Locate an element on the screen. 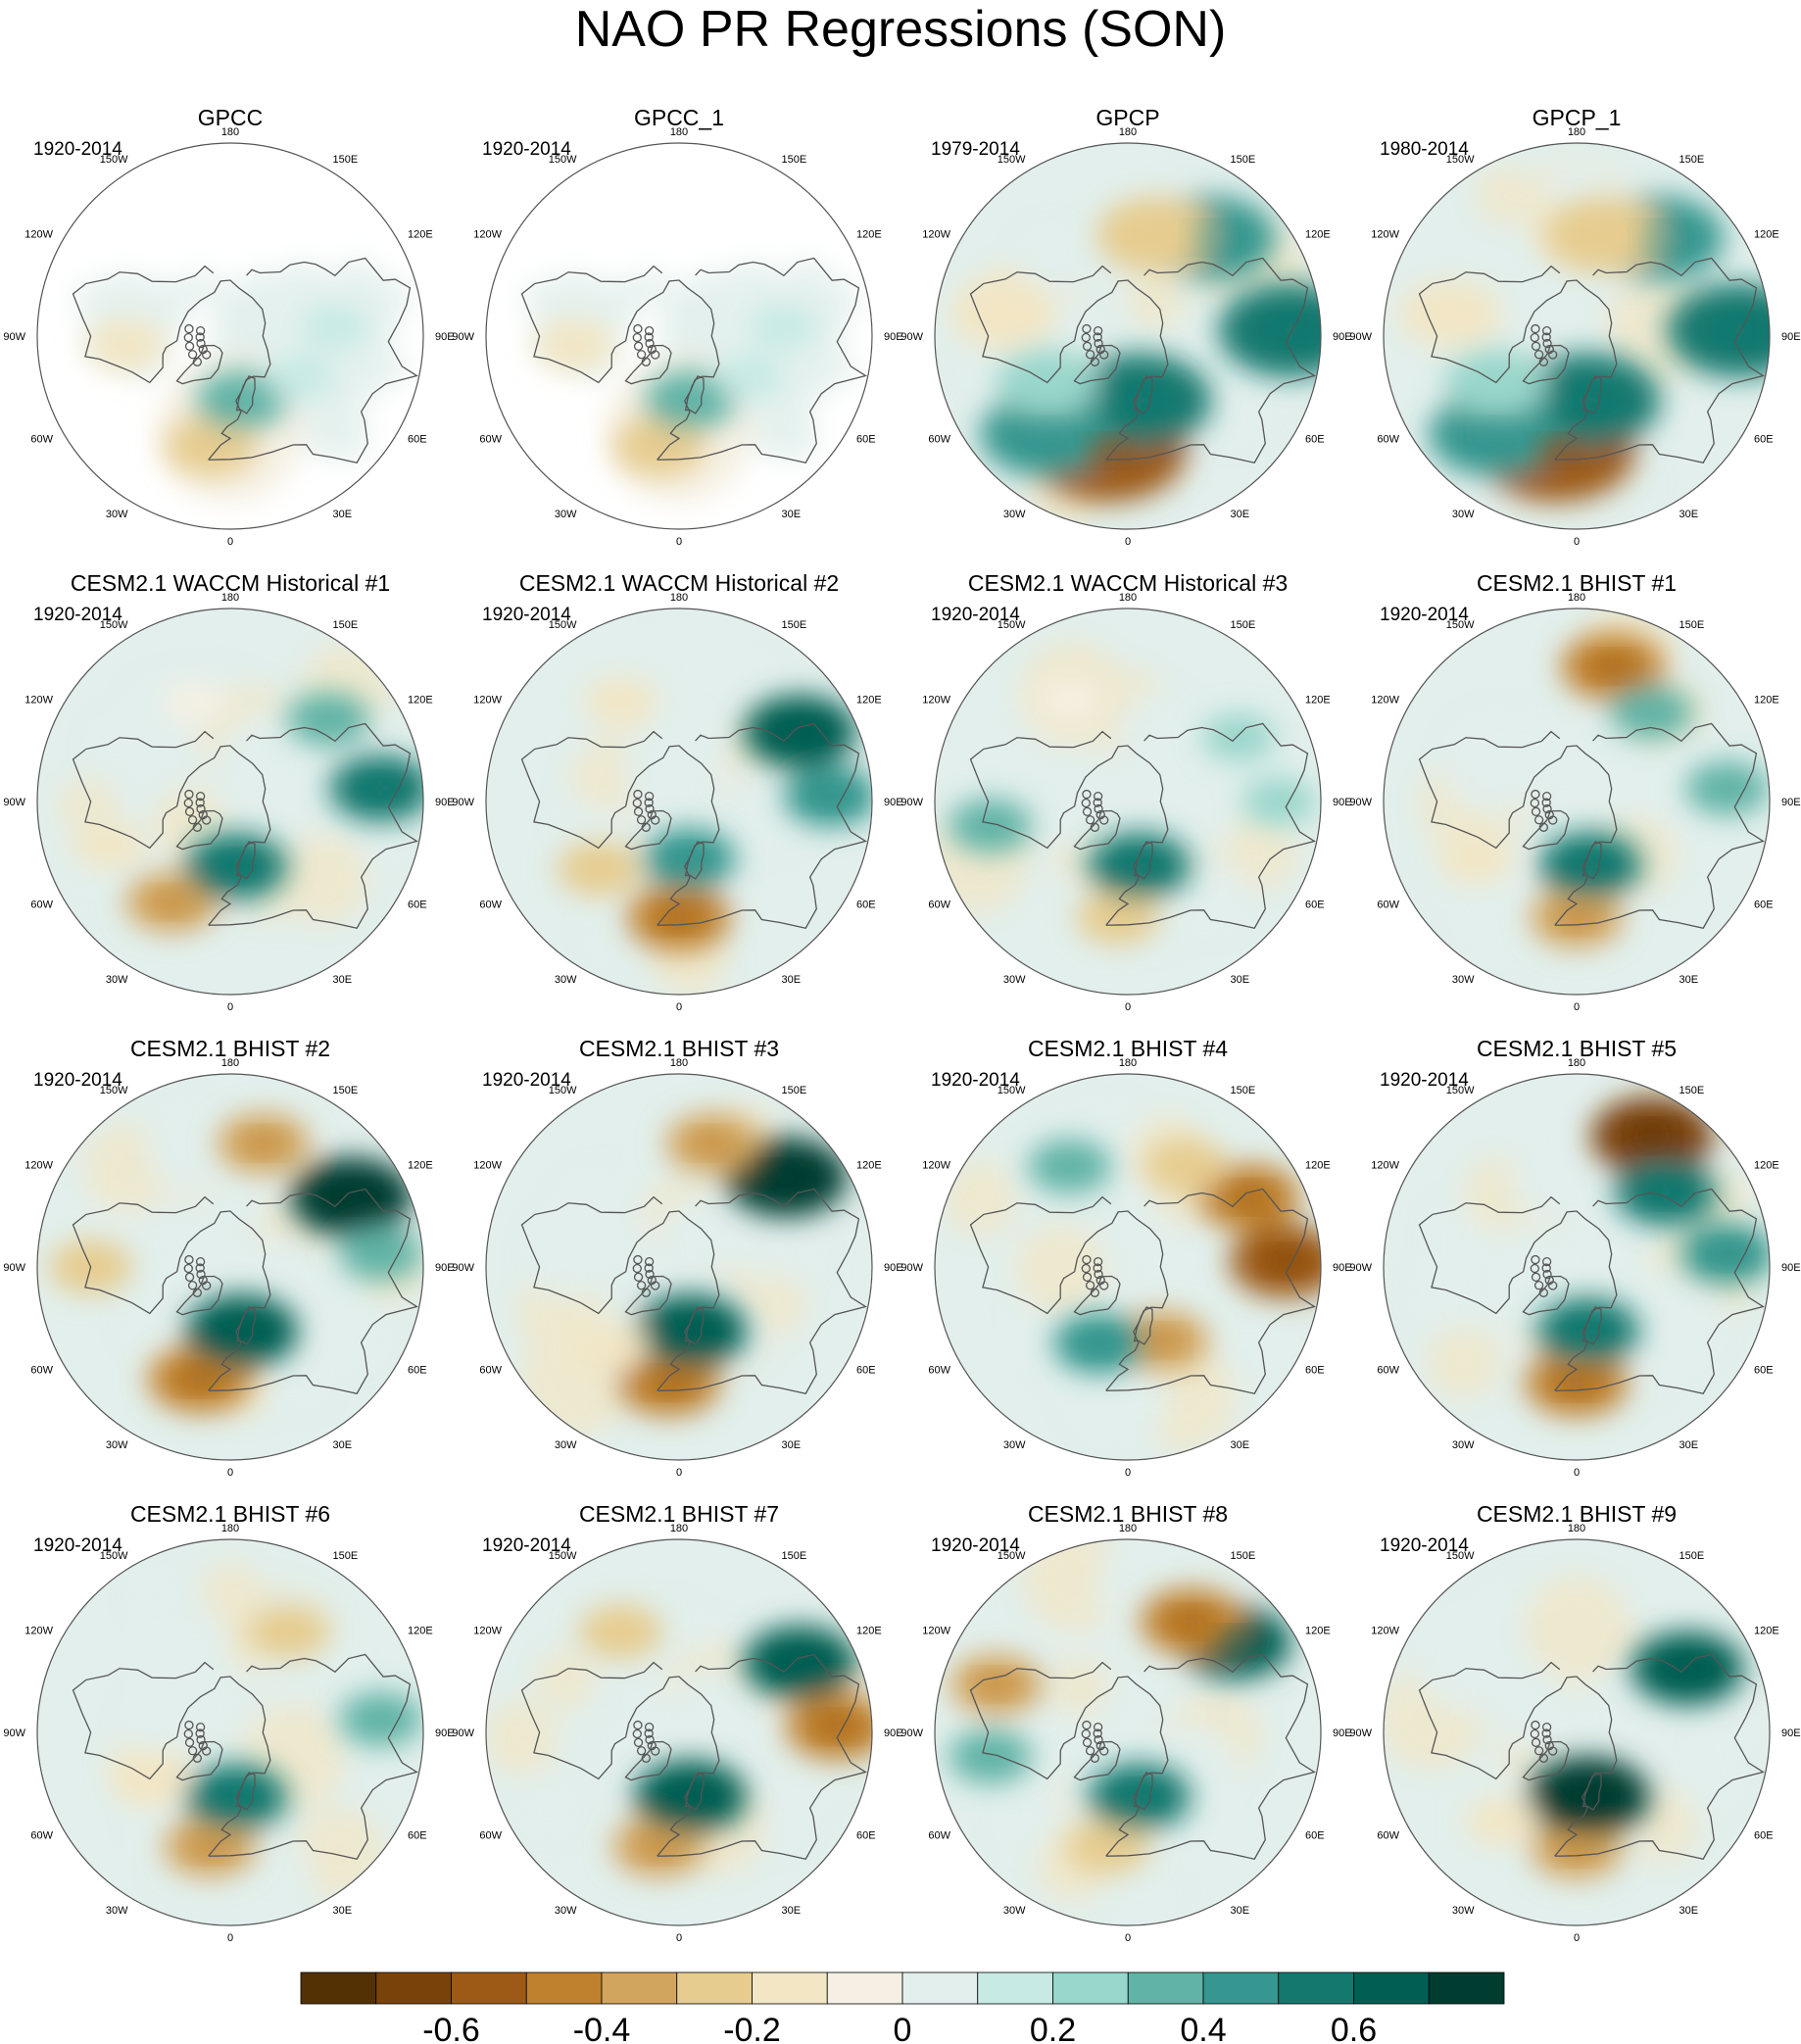 This screenshot has height=2044, width=1801. panel-title: CESM2.1 BHIST #5 is located at coordinates (1577, 1048).